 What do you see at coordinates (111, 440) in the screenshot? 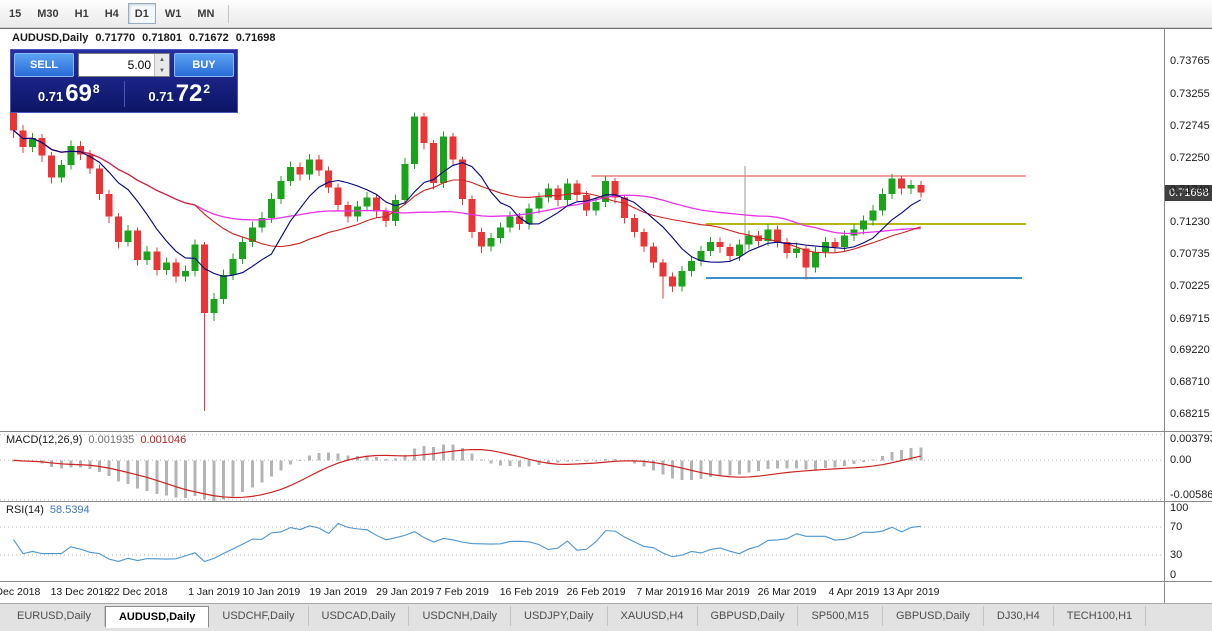
I see `macd-value-main: 0.001935` at bounding box center [111, 440].